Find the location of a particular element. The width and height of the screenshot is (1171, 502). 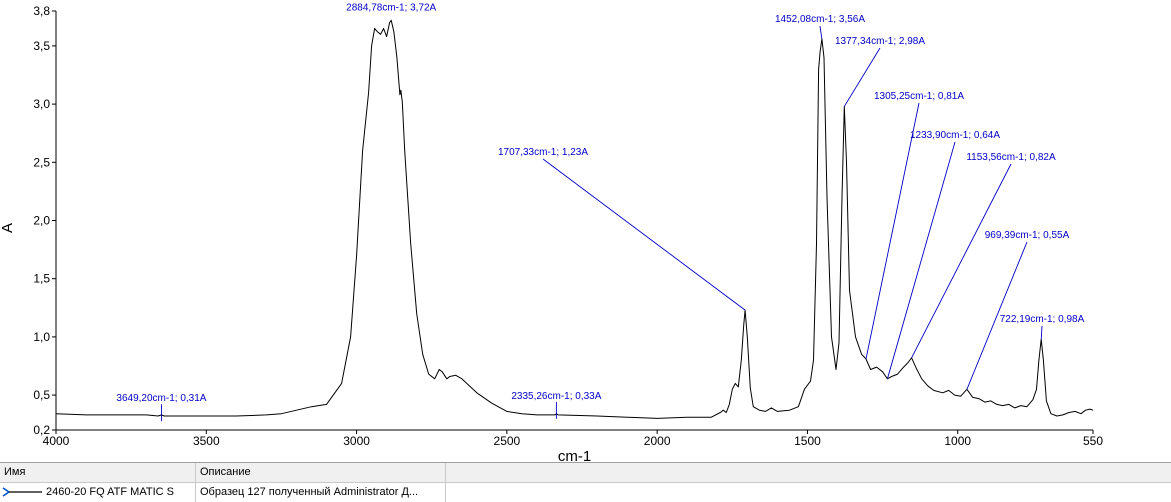

peak-label: 2884,78cm-1; 3,72A is located at coordinates (391, 7).